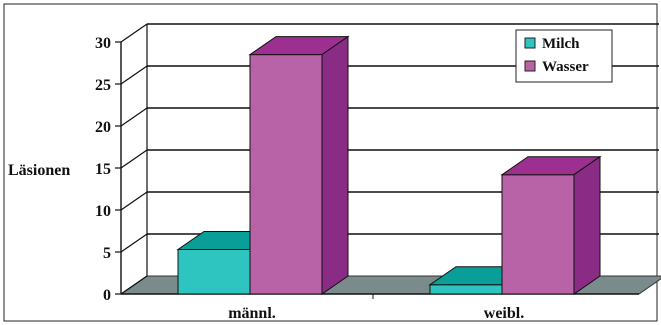 This screenshot has height=325, width=661. I want to click on legend-label-wasser: Wasser, so click(565, 67).